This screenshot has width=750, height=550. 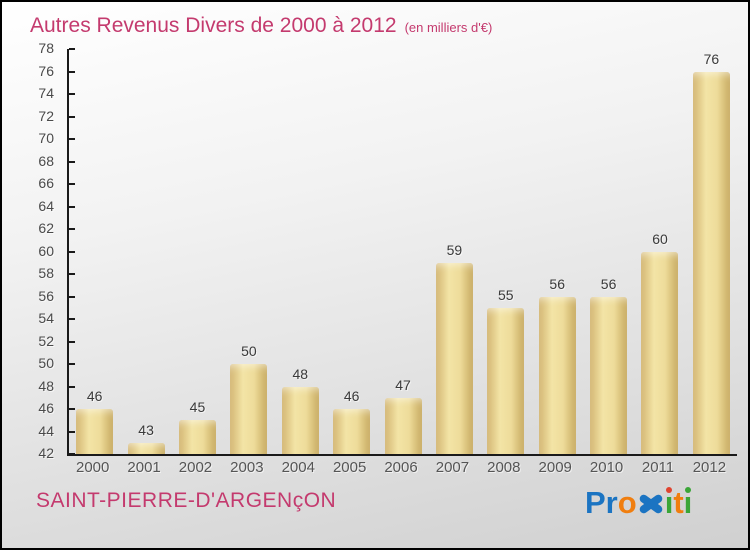 What do you see at coordinates (351, 396) in the screenshot?
I see `bar-value-label: 46` at bounding box center [351, 396].